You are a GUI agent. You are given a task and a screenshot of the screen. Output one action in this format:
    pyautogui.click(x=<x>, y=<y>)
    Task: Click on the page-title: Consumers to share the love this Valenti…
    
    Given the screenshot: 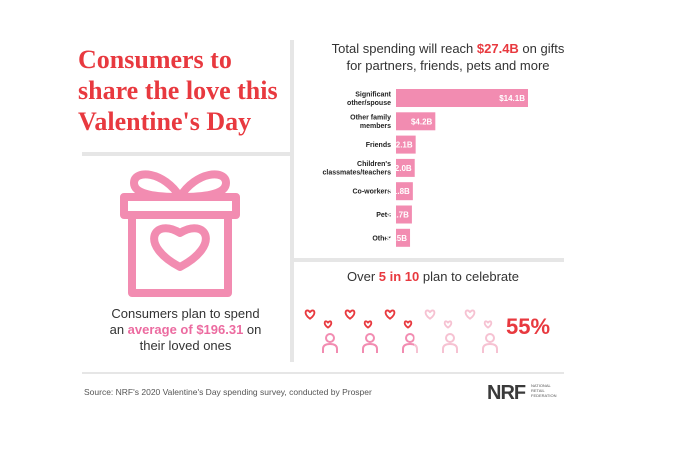 What is the action you would take?
    pyautogui.click(x=185, y=90)
    